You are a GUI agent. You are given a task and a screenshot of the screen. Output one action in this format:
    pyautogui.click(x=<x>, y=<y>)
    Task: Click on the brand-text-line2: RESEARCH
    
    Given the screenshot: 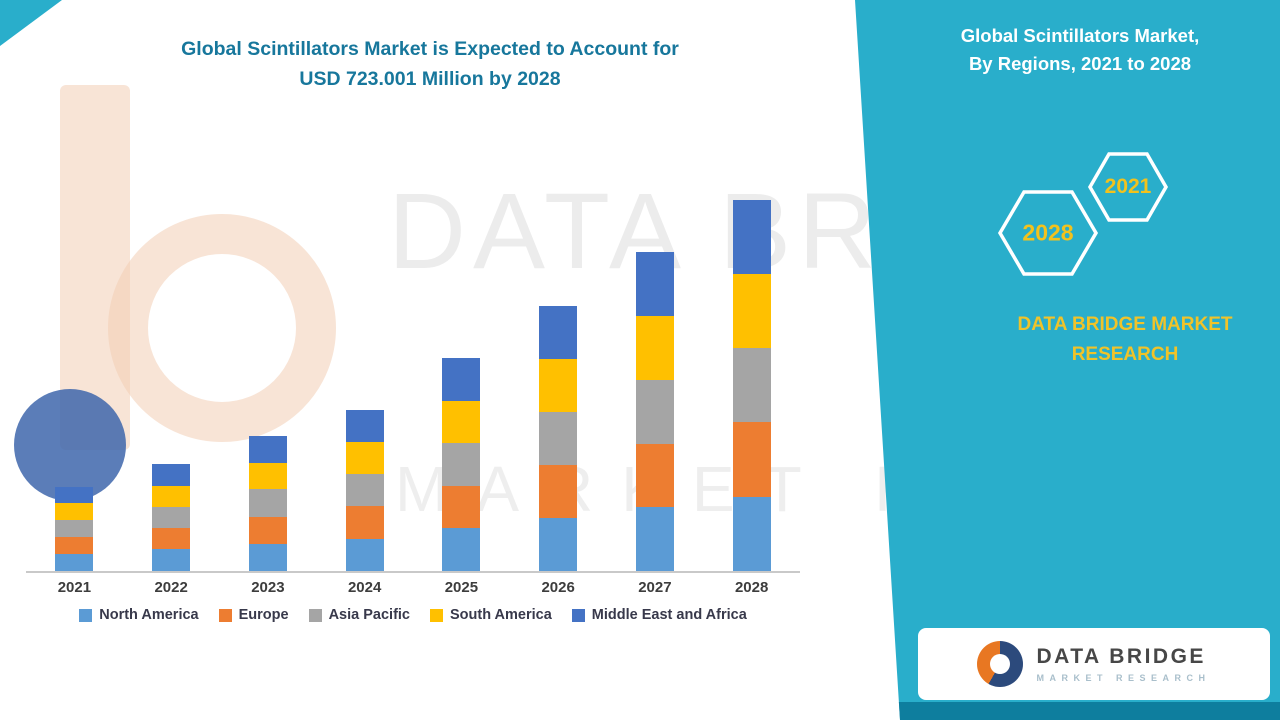 What is the action you would take?
    pyautogui.click(x=1125, y=355)
    